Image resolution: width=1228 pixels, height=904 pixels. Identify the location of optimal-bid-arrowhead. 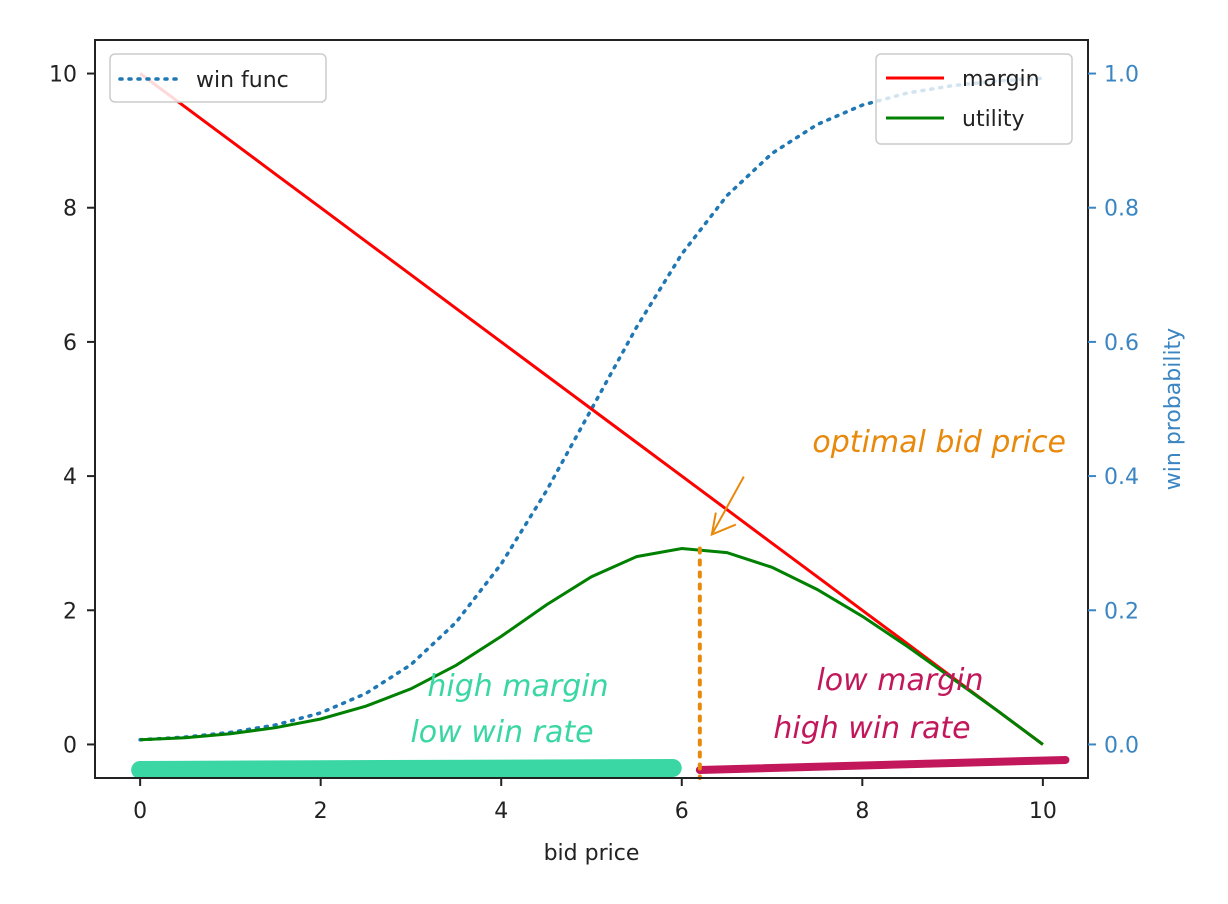
(723, 524).